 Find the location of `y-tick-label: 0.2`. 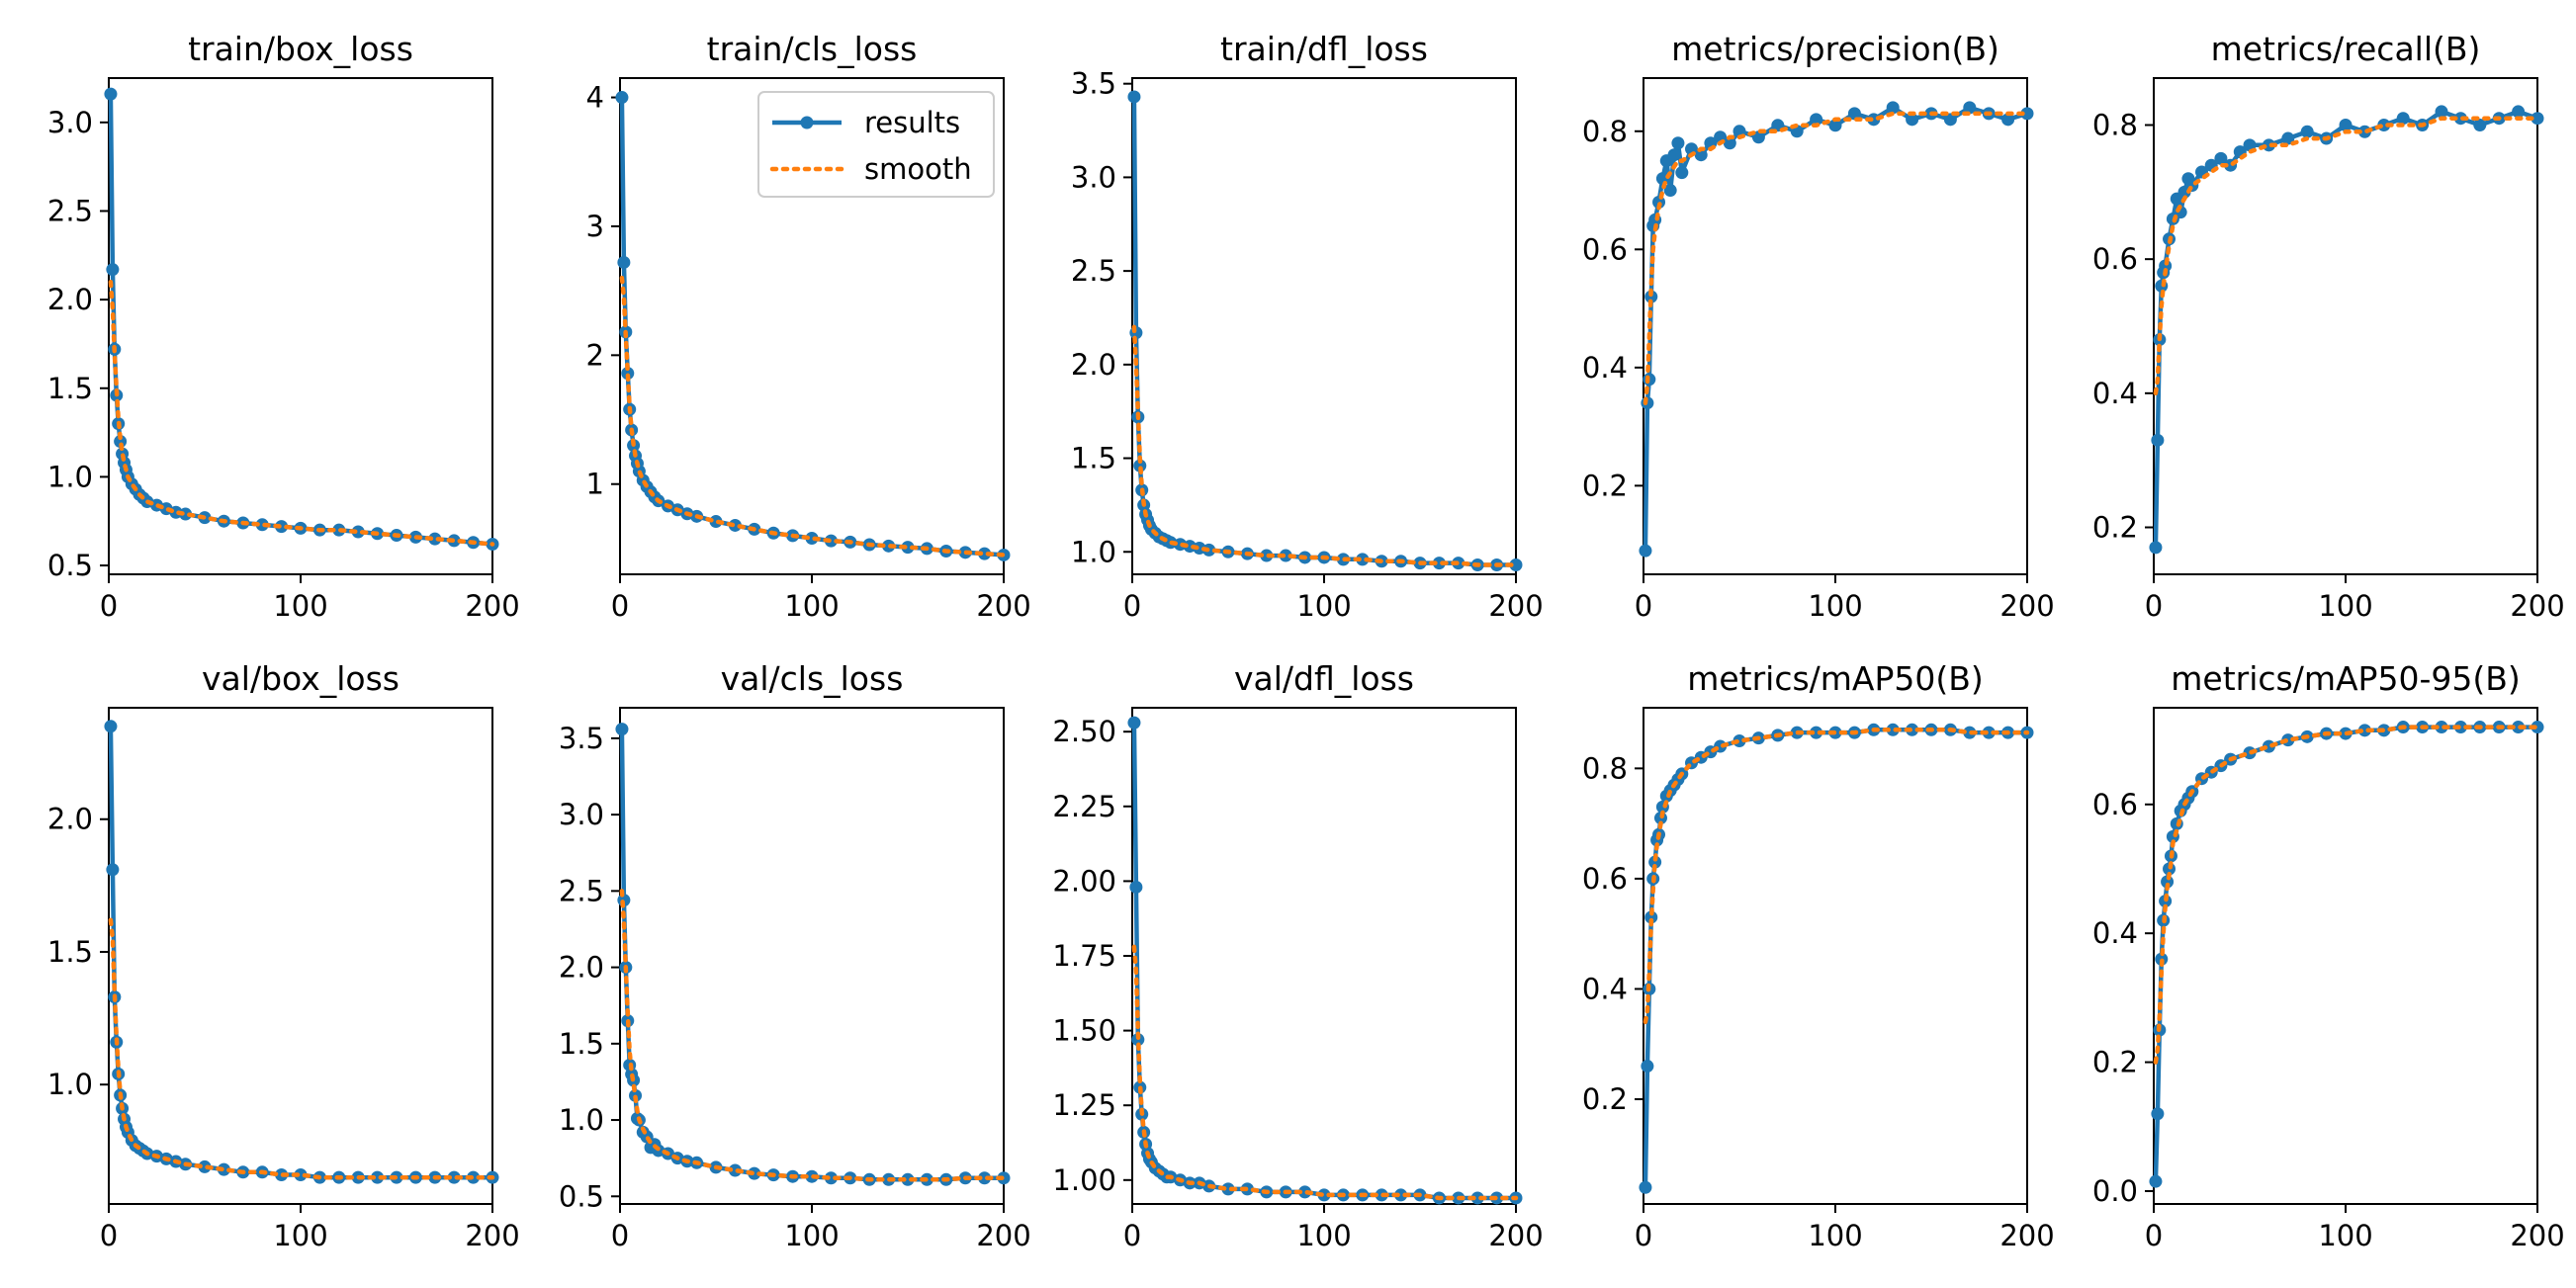

y-tick-label: 0.2 is located at coordinates (2115, 1062).